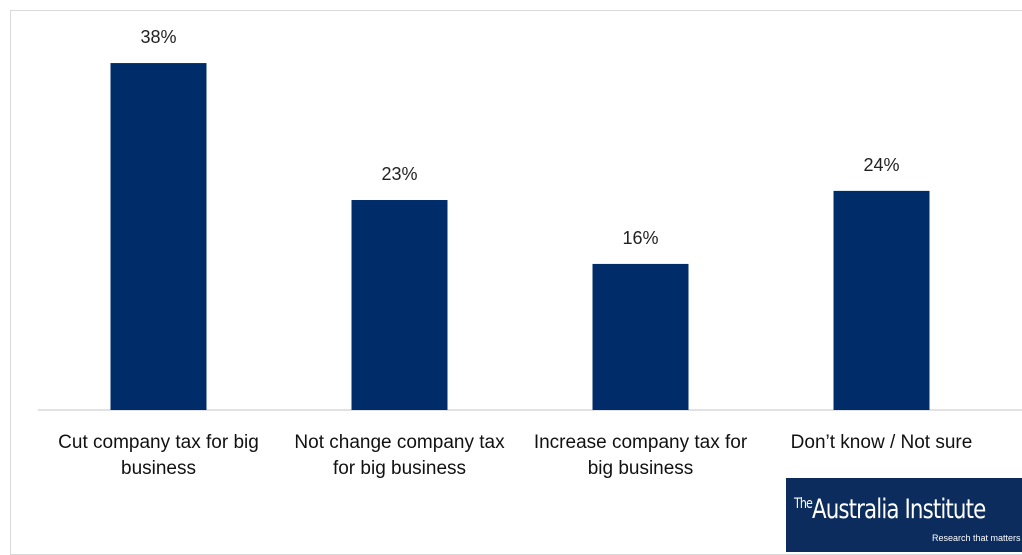 The image size is (1022, 555). What do you see at coordinates (158, 37) in the screenshot?
I see `value-label: 38%` at bounding box center [158, 37].